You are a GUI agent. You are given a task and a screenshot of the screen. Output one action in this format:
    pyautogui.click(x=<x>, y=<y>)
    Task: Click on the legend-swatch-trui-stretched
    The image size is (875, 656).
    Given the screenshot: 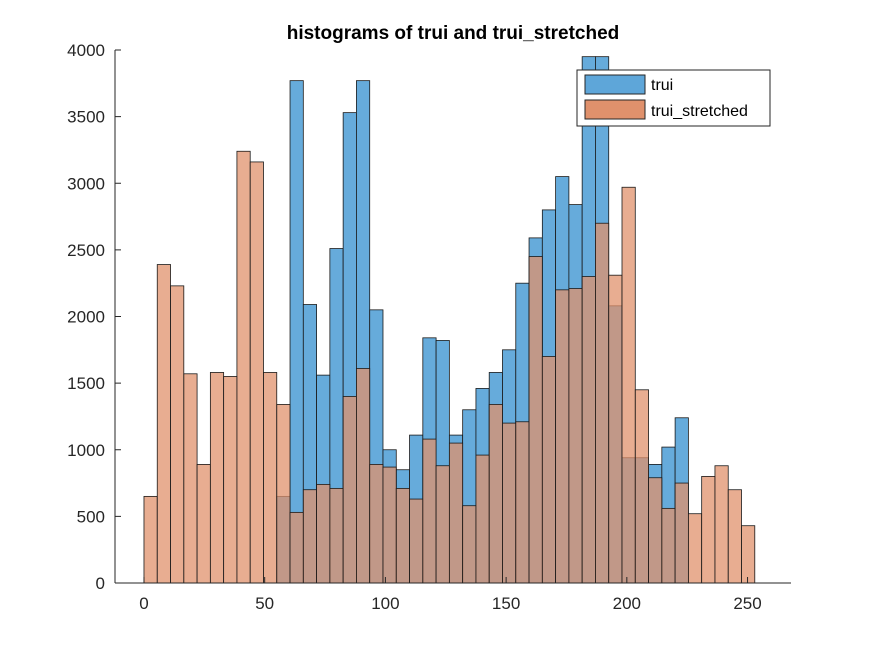 What is the action you would take?
    pyautogui.click(x=615, y=109)
    